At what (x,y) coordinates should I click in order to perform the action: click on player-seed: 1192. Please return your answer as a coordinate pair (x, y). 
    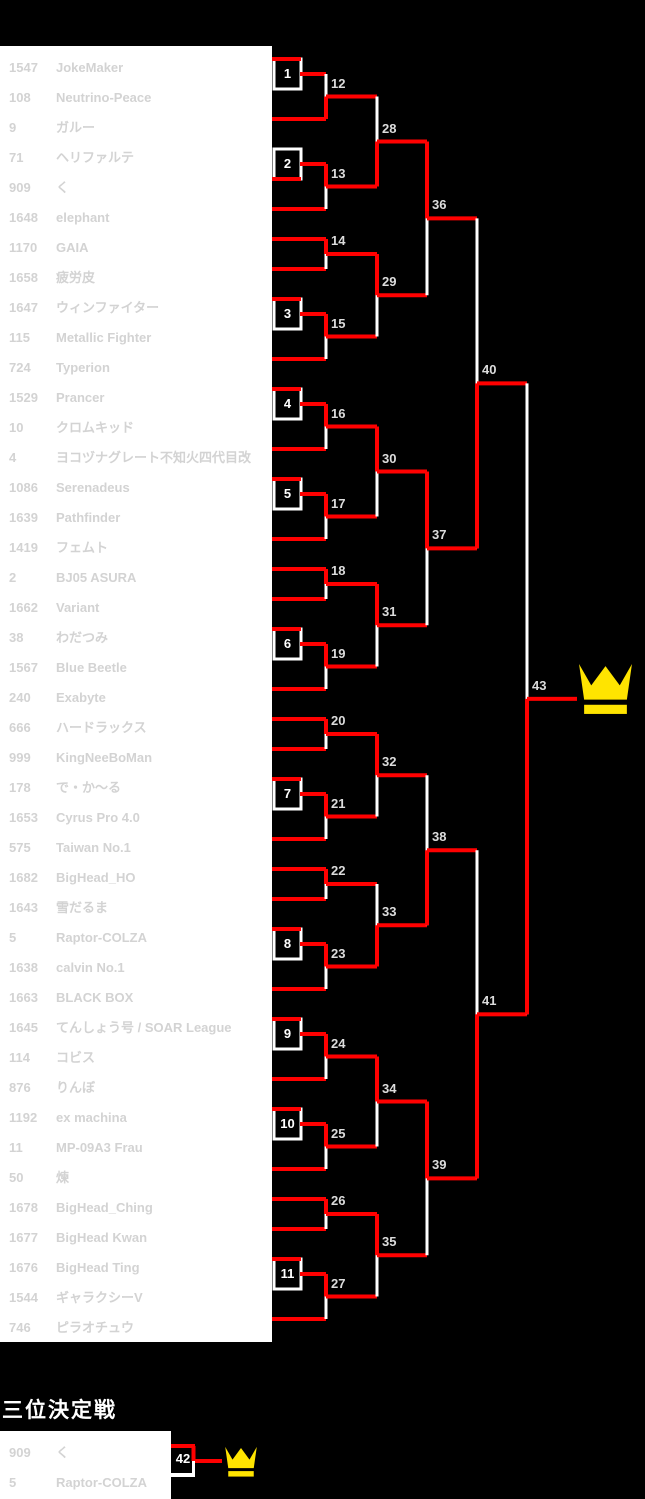
    Looking at the image, I should click on (23, 1117).